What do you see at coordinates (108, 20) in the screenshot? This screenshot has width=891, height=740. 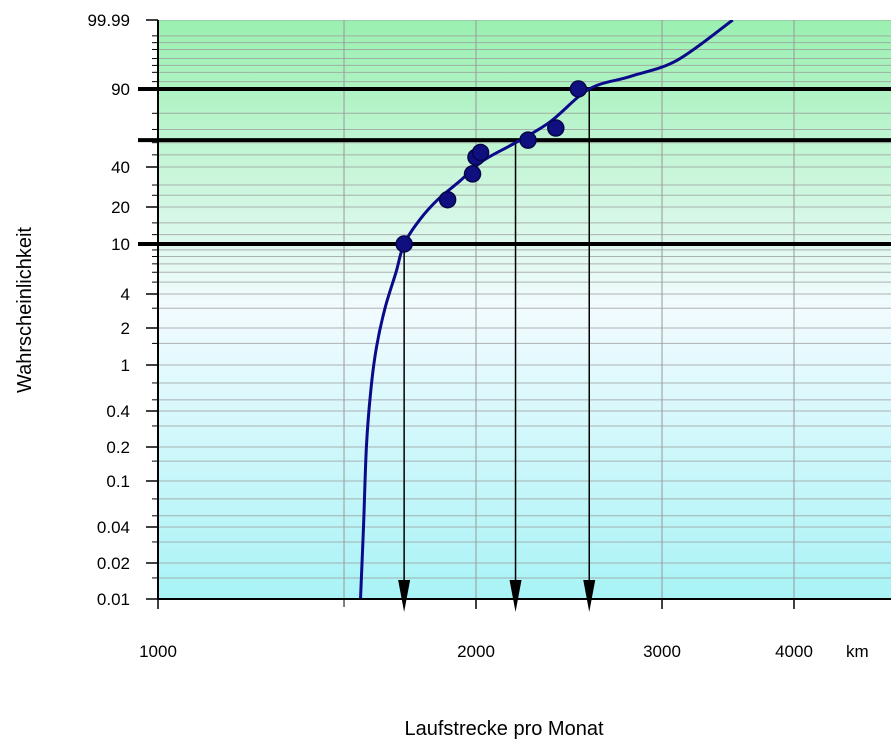 I see `y-tick-label: 99.99` at bounding box center [108, 20].